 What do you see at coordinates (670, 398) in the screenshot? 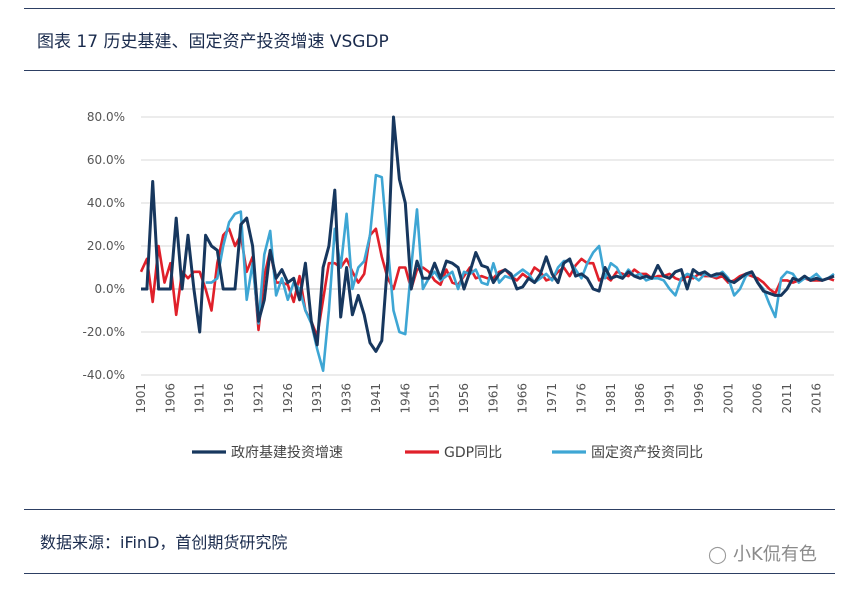
I see `x-tick-label: 1991` at bounding box center [670, 398].